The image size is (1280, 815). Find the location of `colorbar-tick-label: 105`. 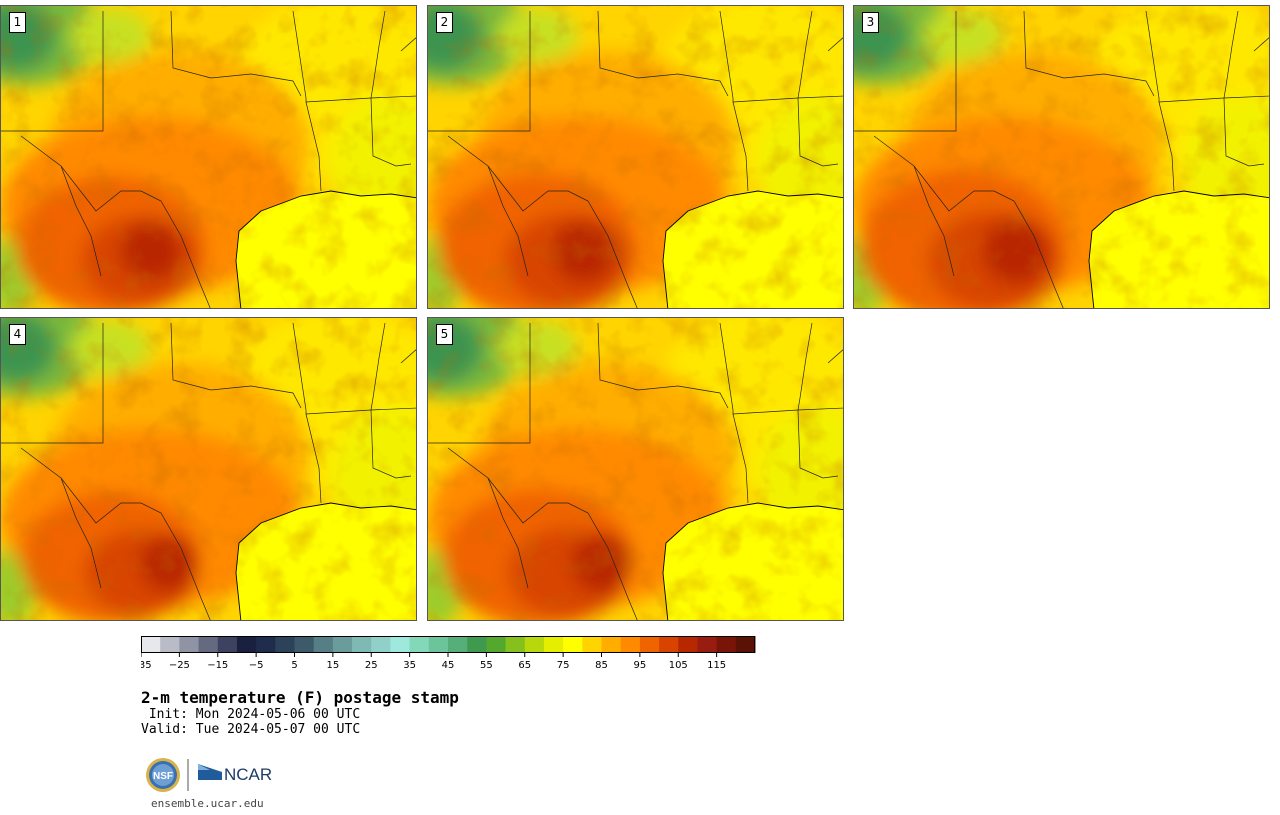

colorbar-tick-label: 105 is located at coordinates (678, 665).